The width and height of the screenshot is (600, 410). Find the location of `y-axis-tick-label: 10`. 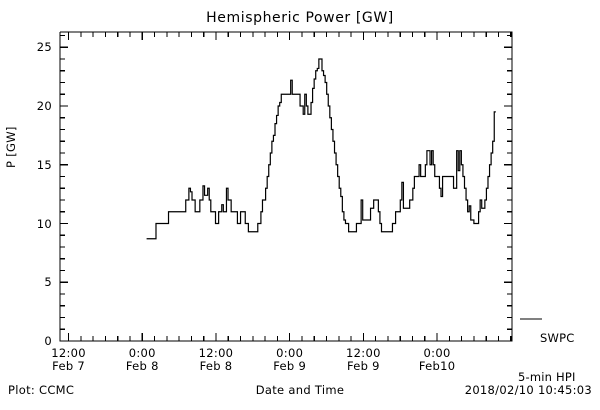

y-axis-tick-label: 10 is located at coordinates (44, 223).